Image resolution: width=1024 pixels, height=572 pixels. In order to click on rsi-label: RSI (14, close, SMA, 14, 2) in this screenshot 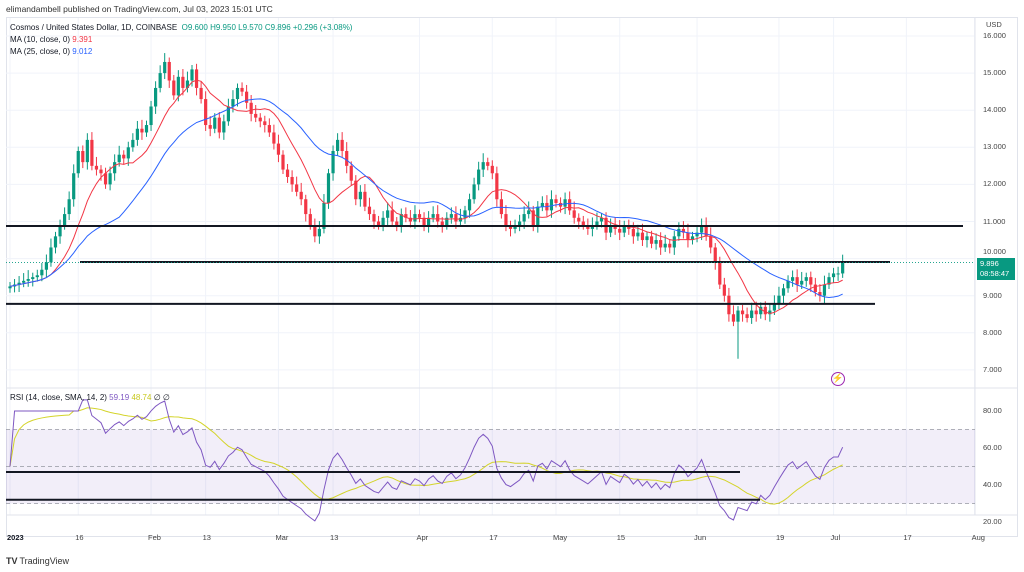, I will do `click(58, 397)`.